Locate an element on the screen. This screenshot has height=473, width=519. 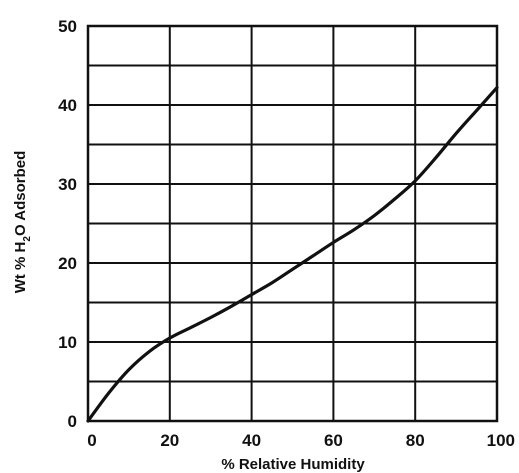
y-tick-label: 50 is located at coordinates (67, 26).